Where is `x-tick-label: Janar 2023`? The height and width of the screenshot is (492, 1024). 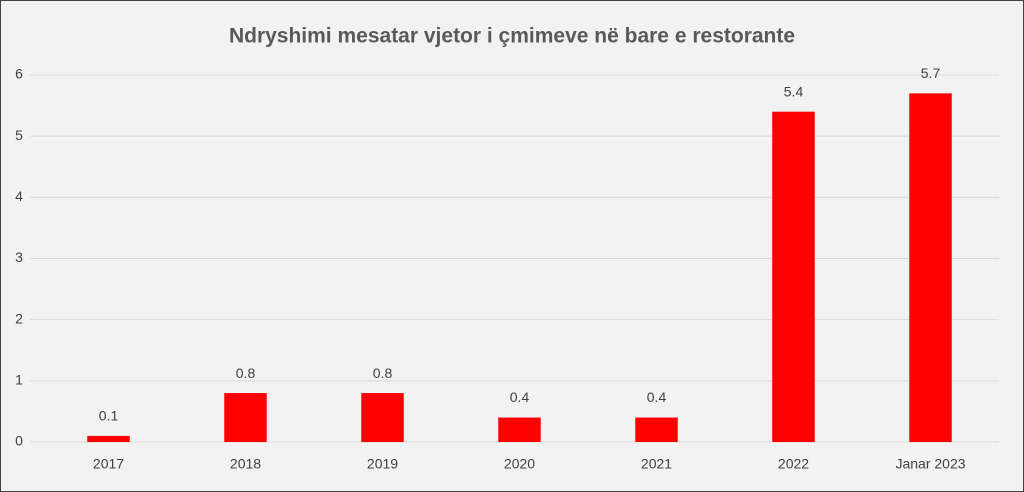 x-tick-label: Janar 2023 is located at coordinates (930, 464).